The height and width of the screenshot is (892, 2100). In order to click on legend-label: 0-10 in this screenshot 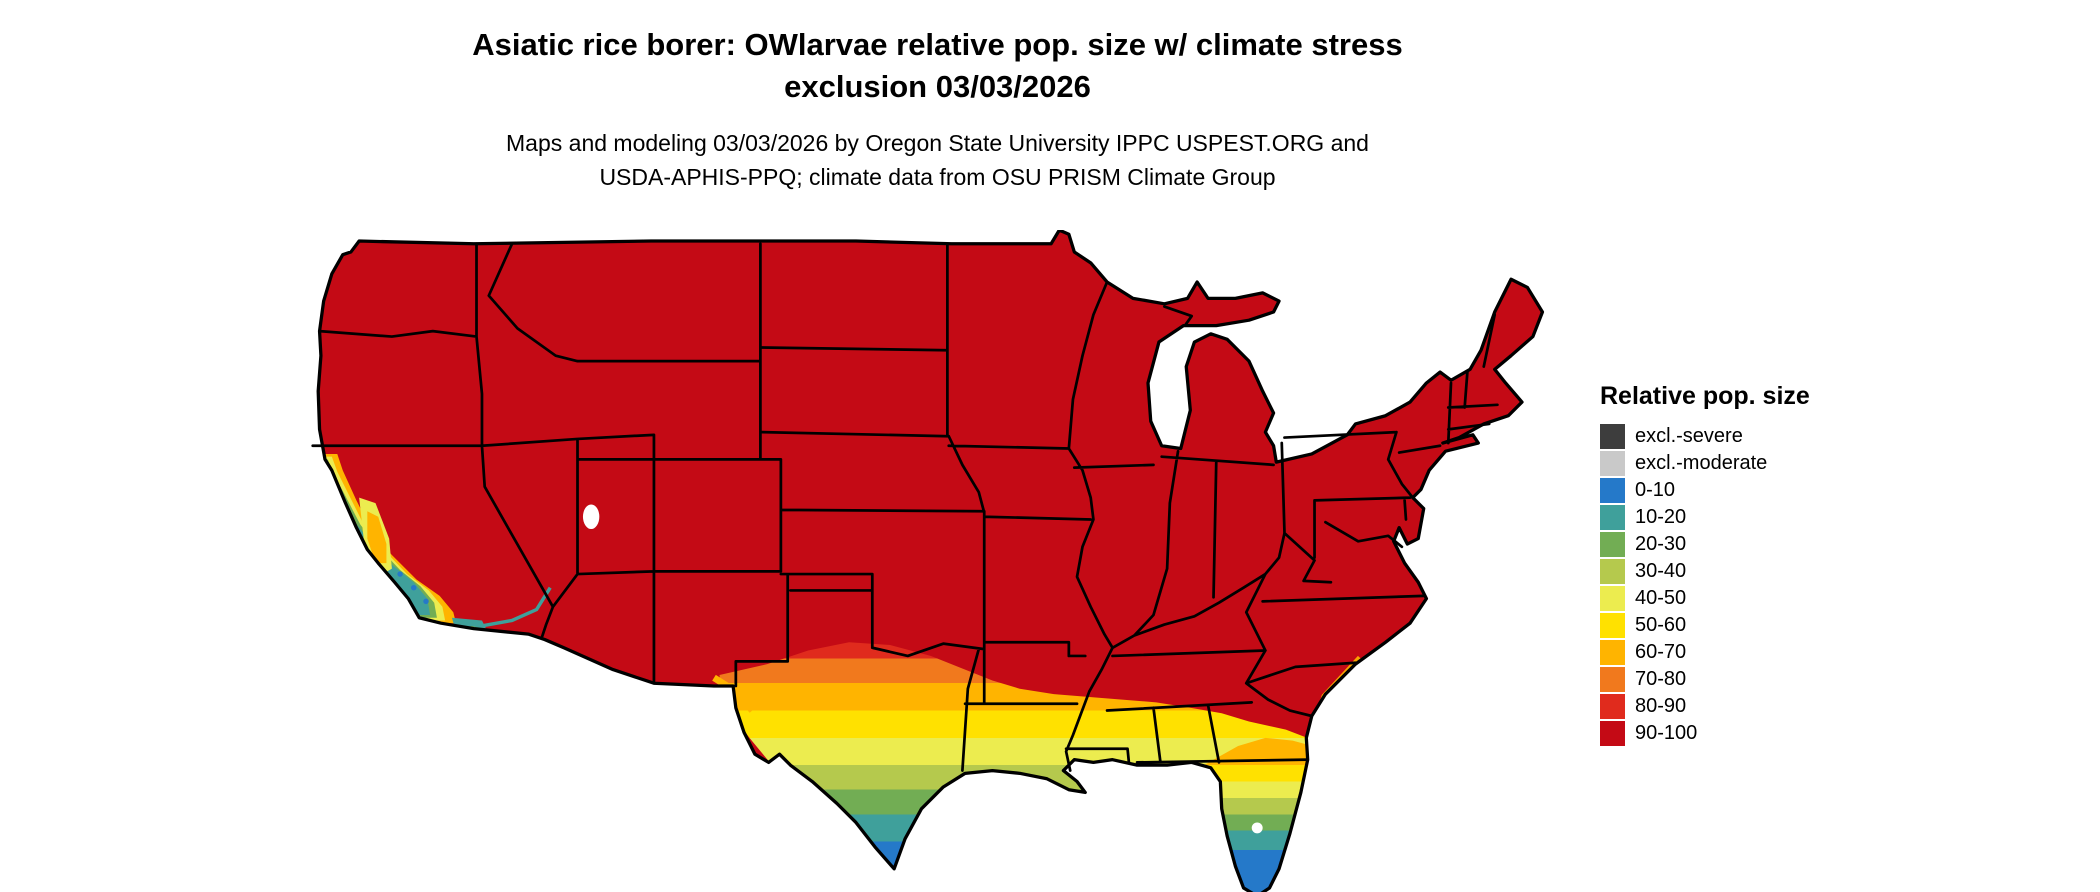, I will do `click(1655, 490)`.